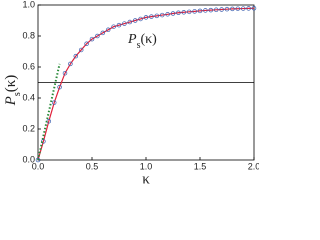 The width and height of the screenshot is (320, 240). I want to click on ylabel-part: P, so click(11, 101).